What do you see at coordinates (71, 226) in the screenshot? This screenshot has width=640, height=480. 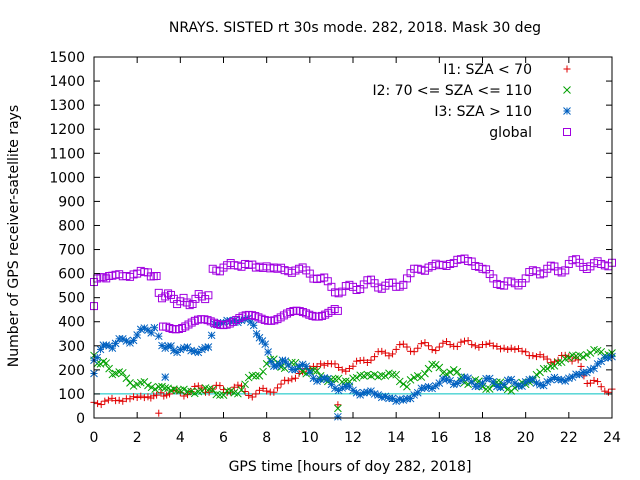 I see `y-tick-label: 800` at bounding box center [71, 226].